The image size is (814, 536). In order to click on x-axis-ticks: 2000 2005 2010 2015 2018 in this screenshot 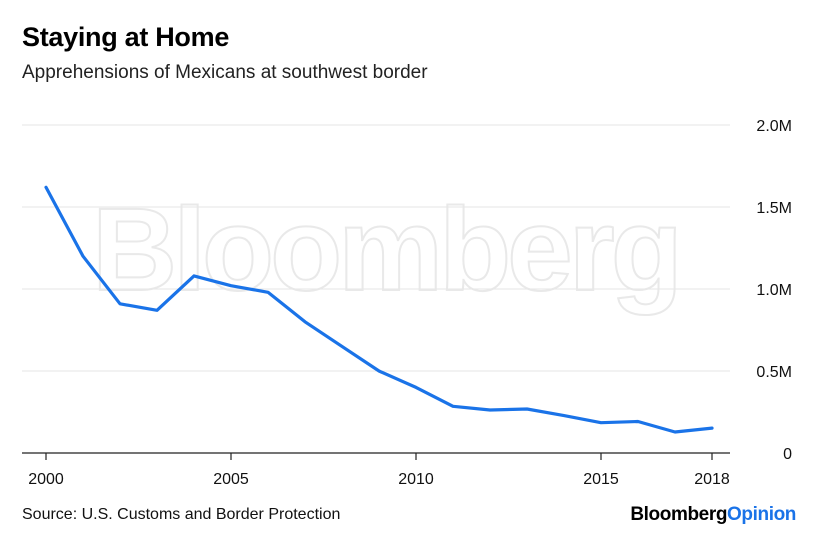, I will do `click(379, 470)`.